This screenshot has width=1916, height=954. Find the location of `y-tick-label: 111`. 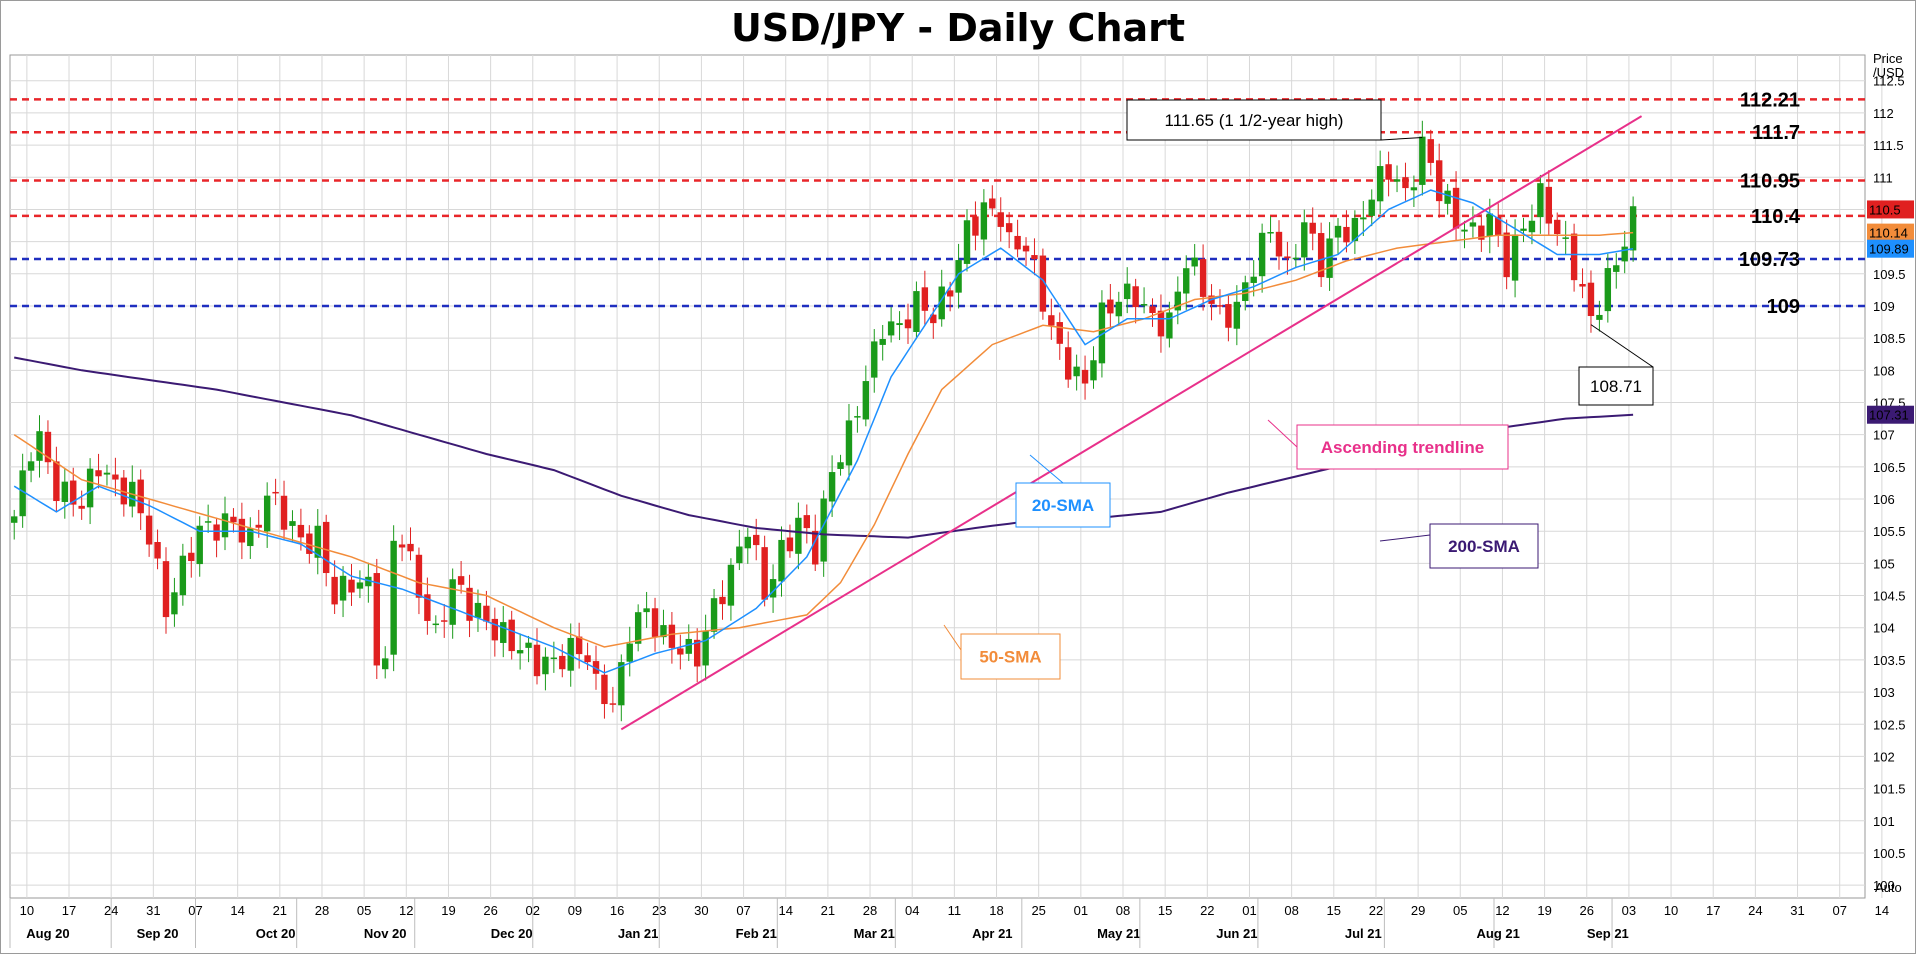

y-tick-label: 111 is located at coordinates (1883, 177).